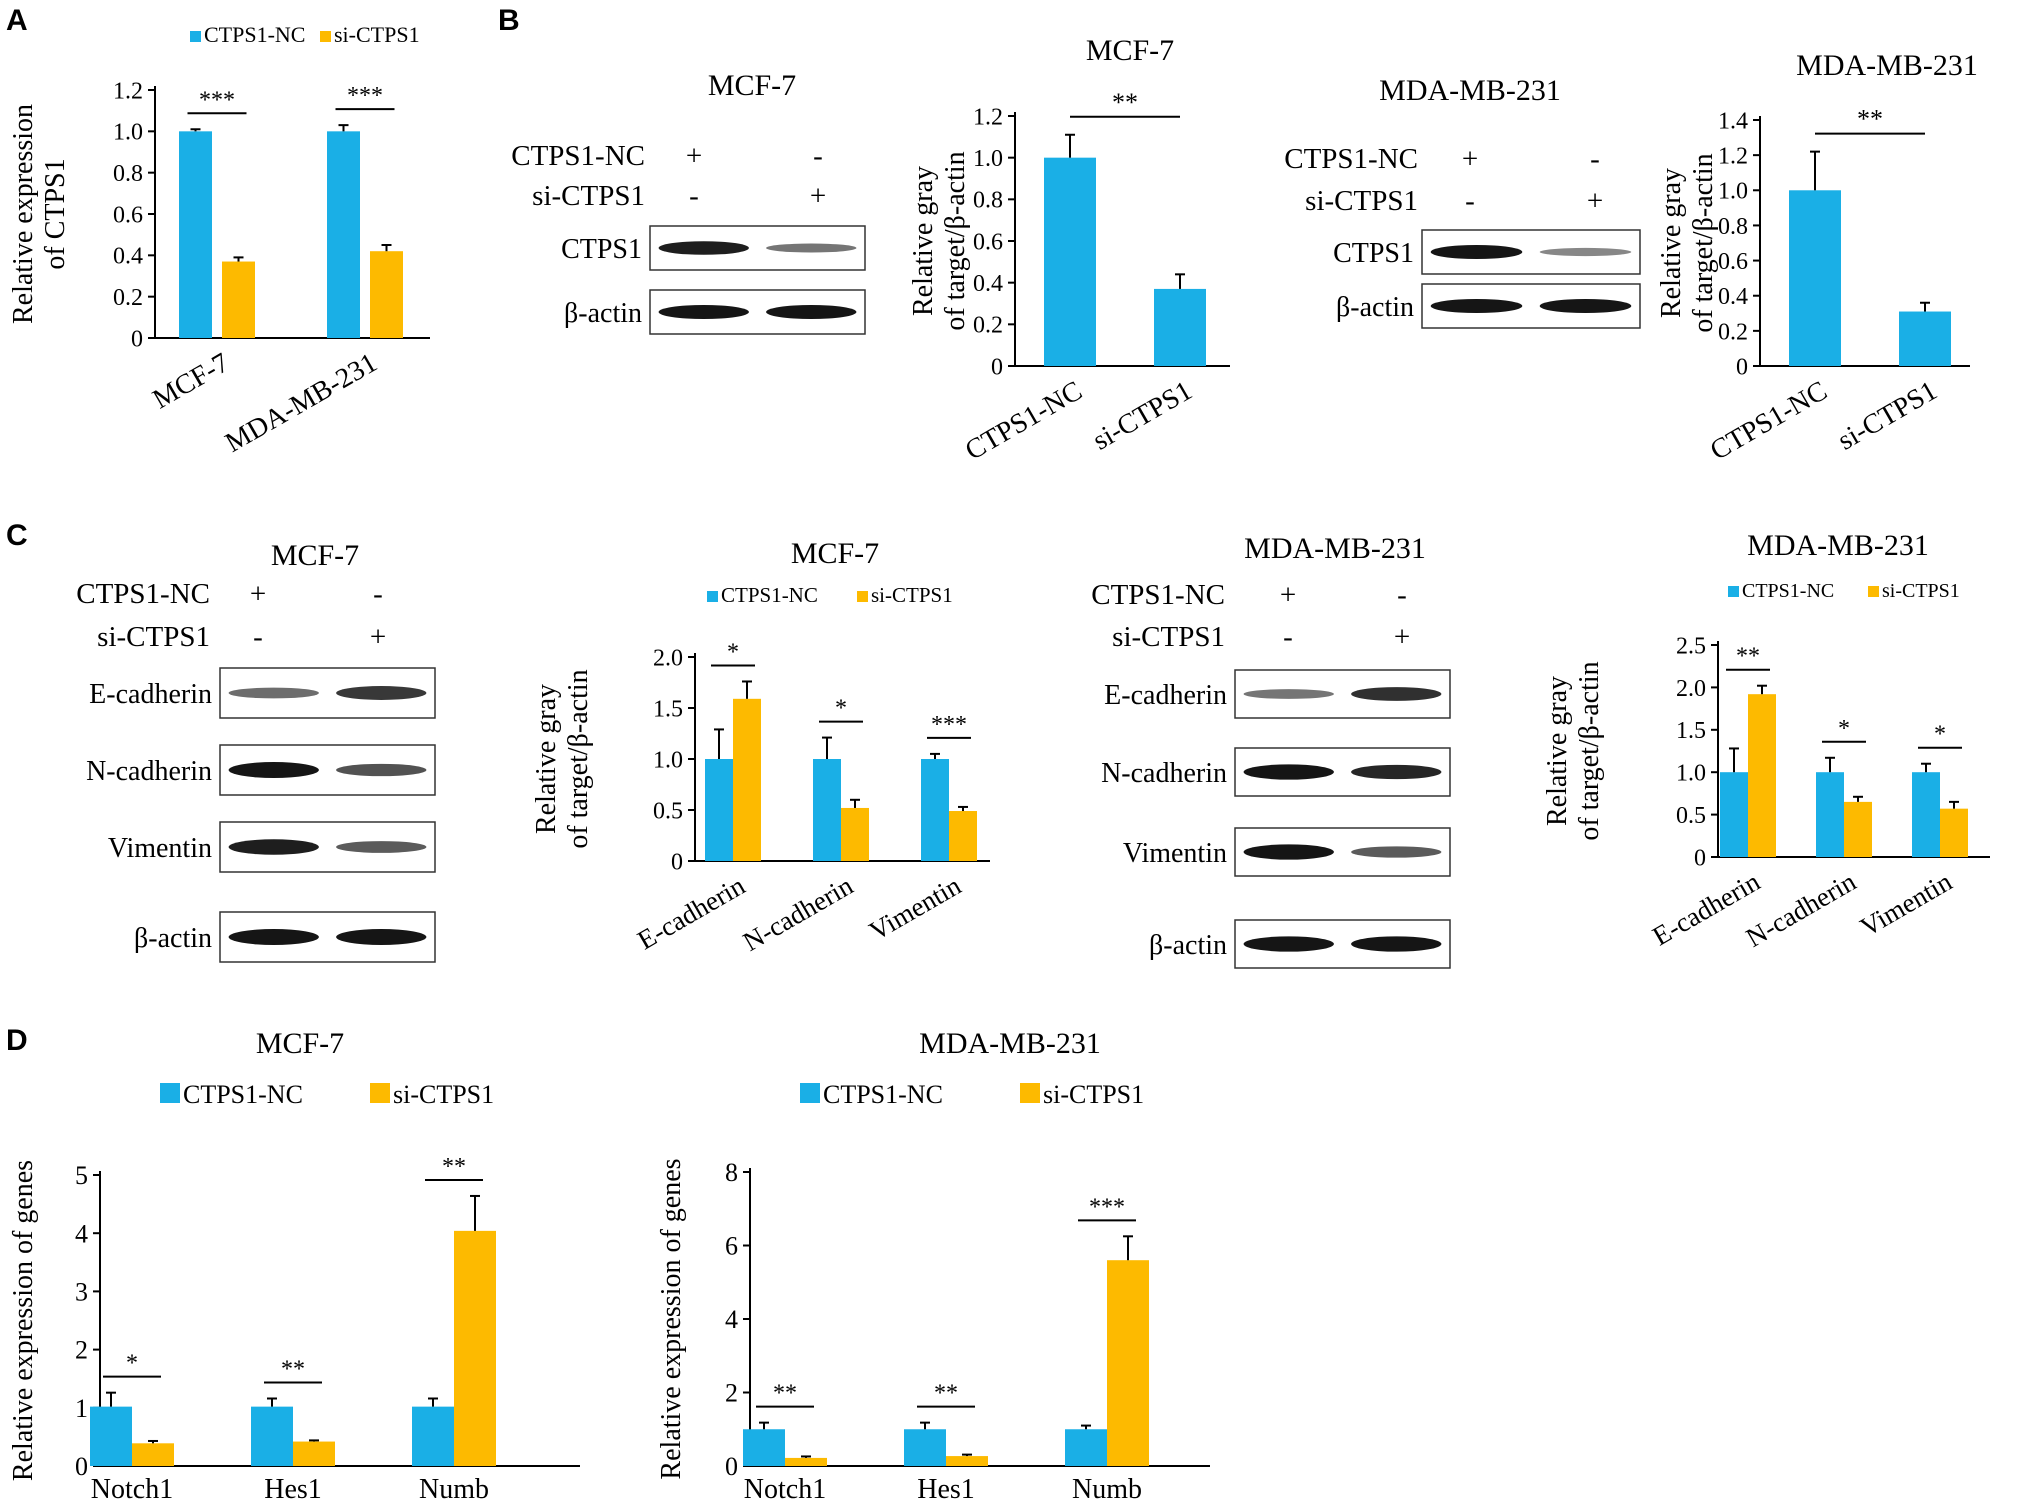 This screenshot has width=2021, height=1510. I want to click on band-label: N-cadherin, so click(149, 771).